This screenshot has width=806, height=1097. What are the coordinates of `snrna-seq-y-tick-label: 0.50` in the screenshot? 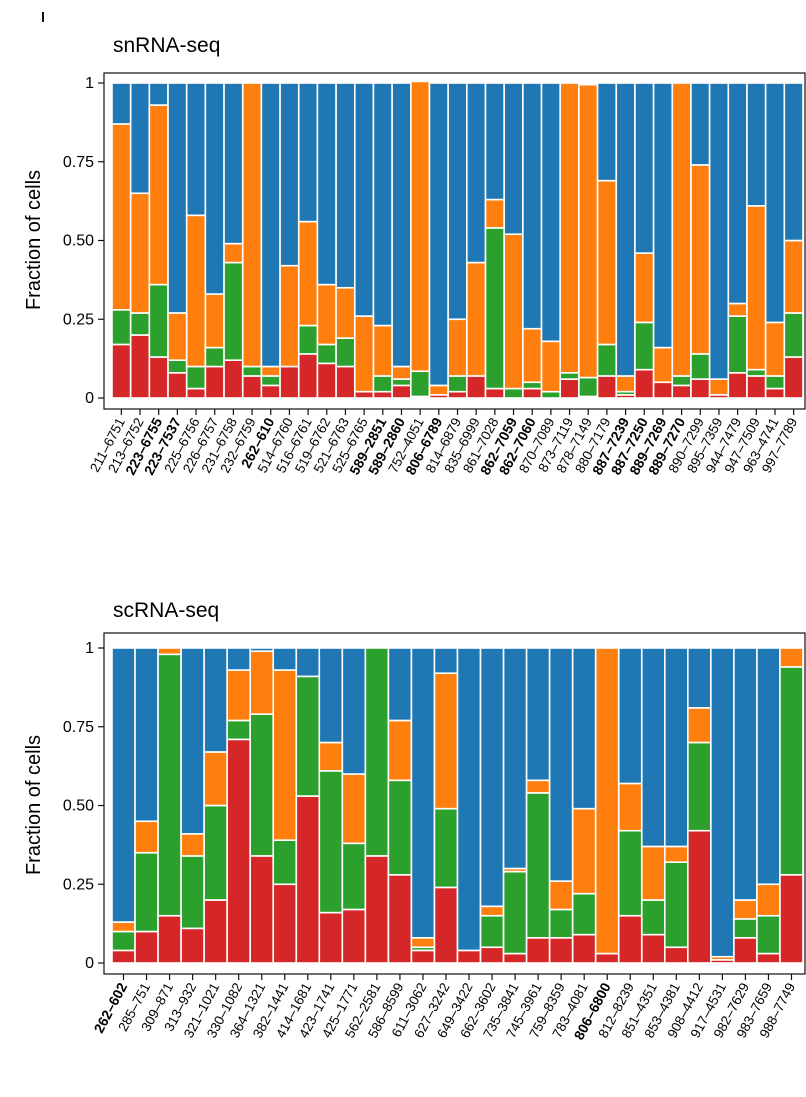 It's located at (78, 241).